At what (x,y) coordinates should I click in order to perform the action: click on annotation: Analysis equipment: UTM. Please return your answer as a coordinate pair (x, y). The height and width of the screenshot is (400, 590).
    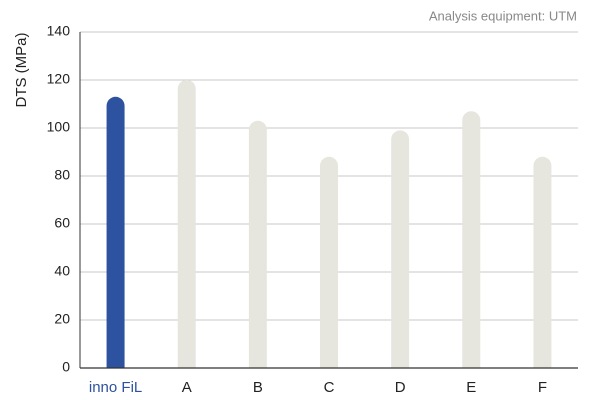
    Looking at the image, I should click on (503, 15).